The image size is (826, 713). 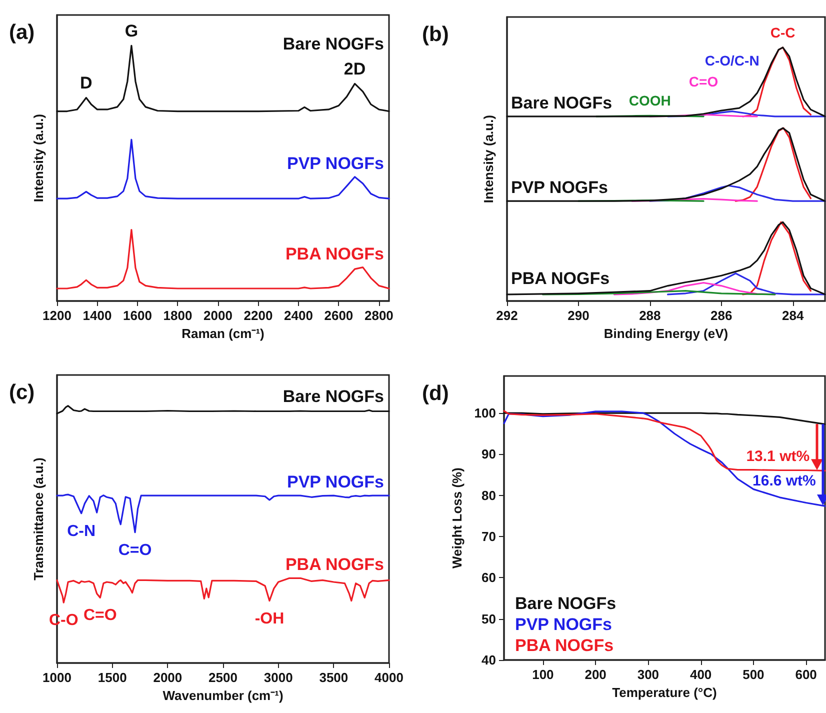 What do you see at coordinates (489, 536) in the screenshot?
I see `y-tick-label: 70` at bounding box center [489, 536].